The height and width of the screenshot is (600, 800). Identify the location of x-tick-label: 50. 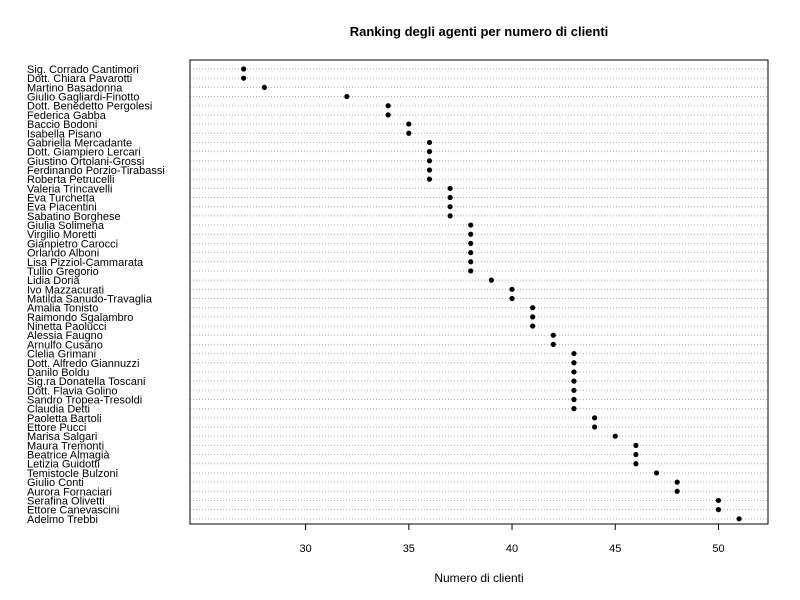
(718, 549).